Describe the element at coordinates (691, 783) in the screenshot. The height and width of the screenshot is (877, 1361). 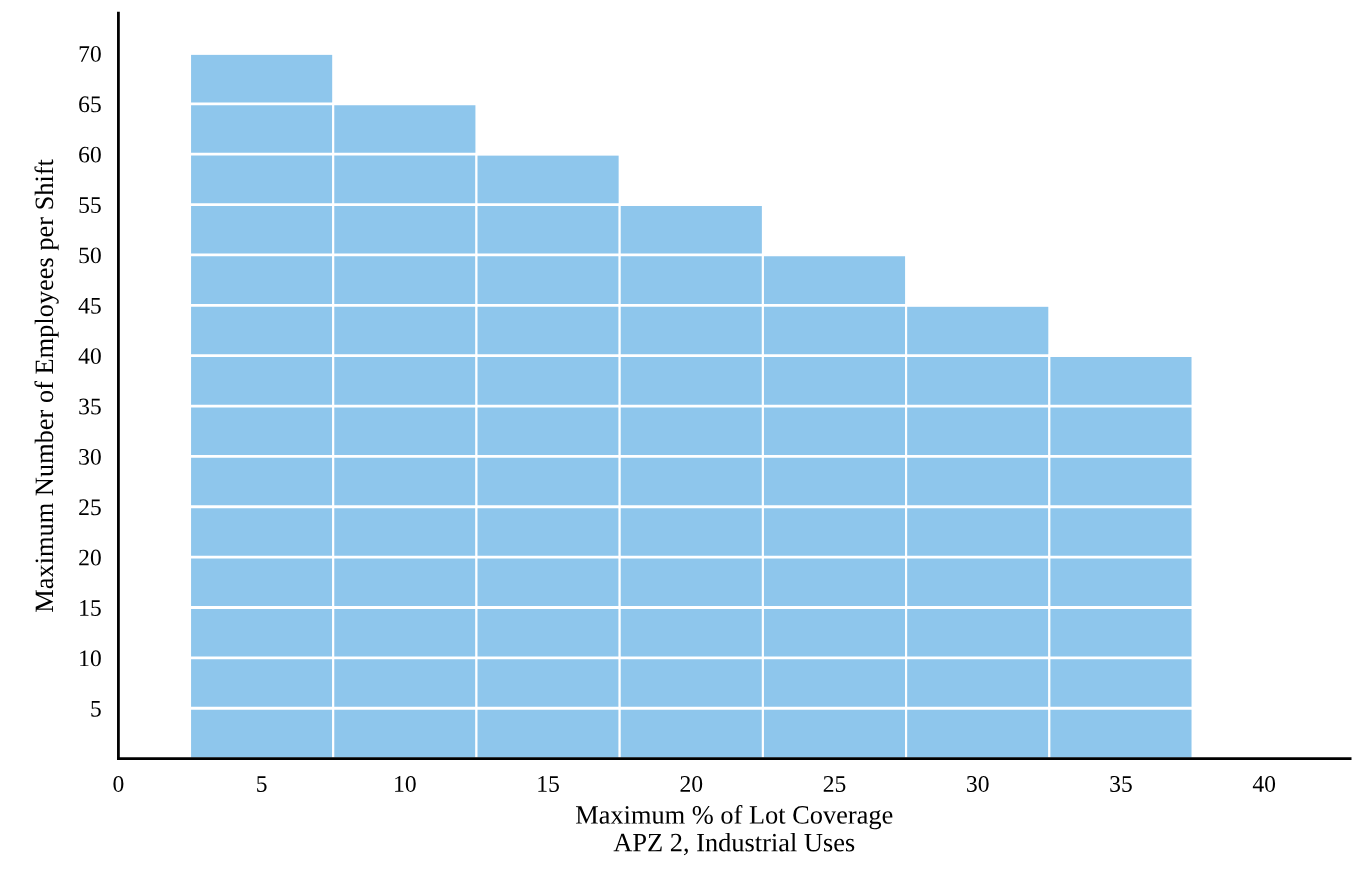
I see `x-tick-label: 20` at that location.